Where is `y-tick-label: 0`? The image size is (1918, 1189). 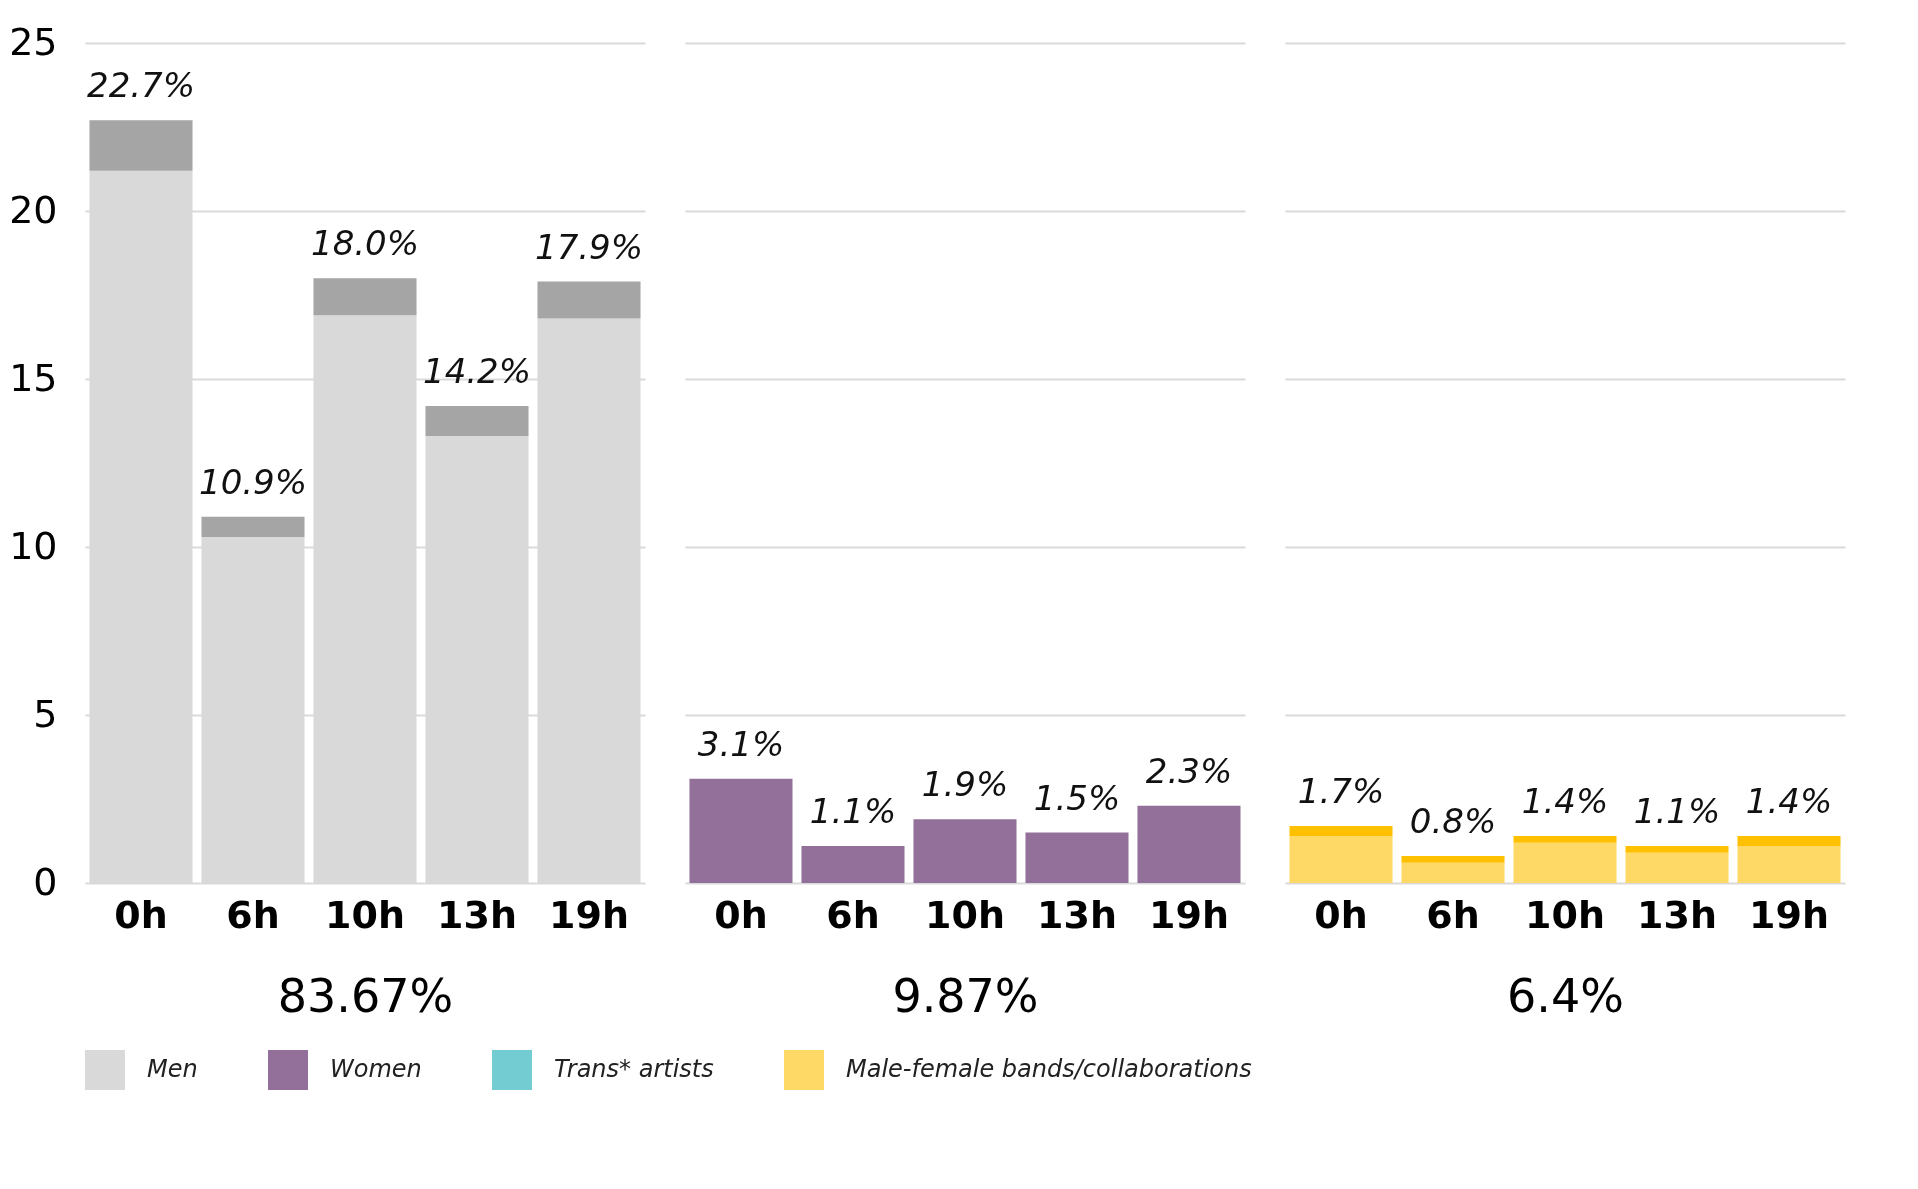 y-tick-label: 0 is located at coordinates (45, 881).